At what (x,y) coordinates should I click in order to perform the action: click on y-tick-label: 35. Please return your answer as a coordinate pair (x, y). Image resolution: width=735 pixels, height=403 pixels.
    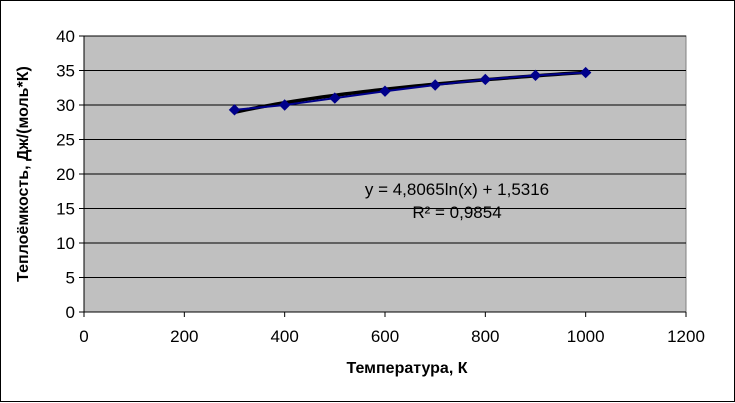
    Looking at the image, I should click on (65, 71).